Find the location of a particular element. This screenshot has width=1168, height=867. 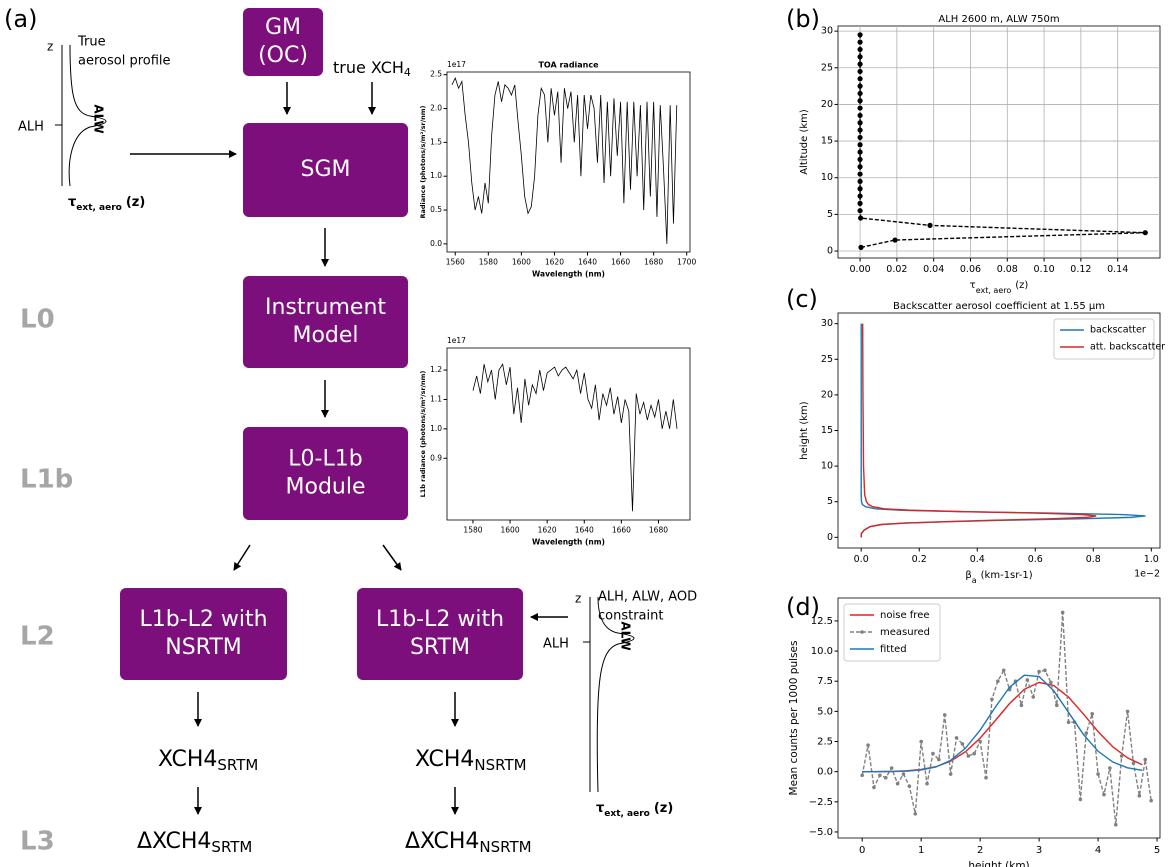

x-tick-label: 1.0 is located at coordinates (1151, 559).